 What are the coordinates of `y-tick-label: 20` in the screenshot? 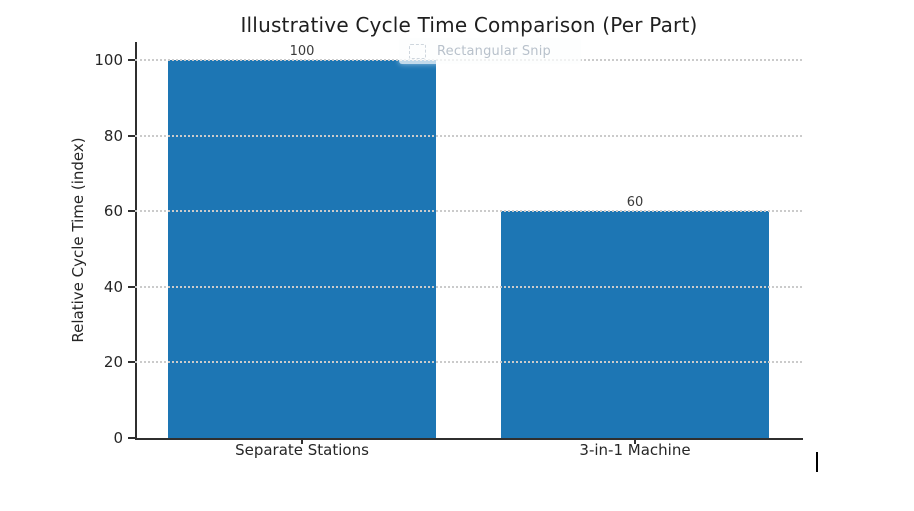 It's located at (113, 362).